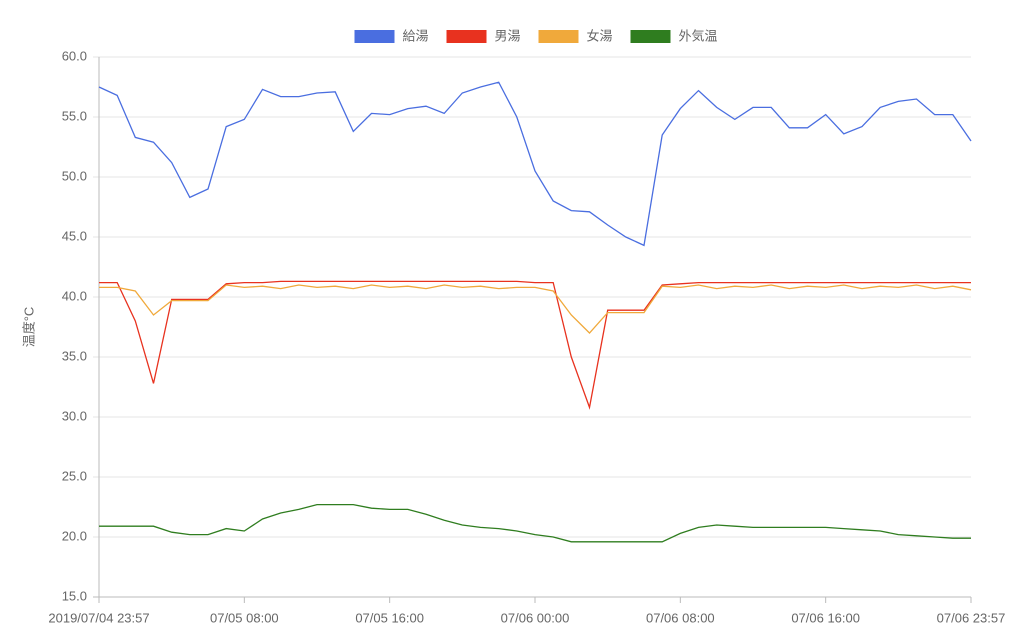  I want to click on y-tick-label: 60.0, so click(74, 55).